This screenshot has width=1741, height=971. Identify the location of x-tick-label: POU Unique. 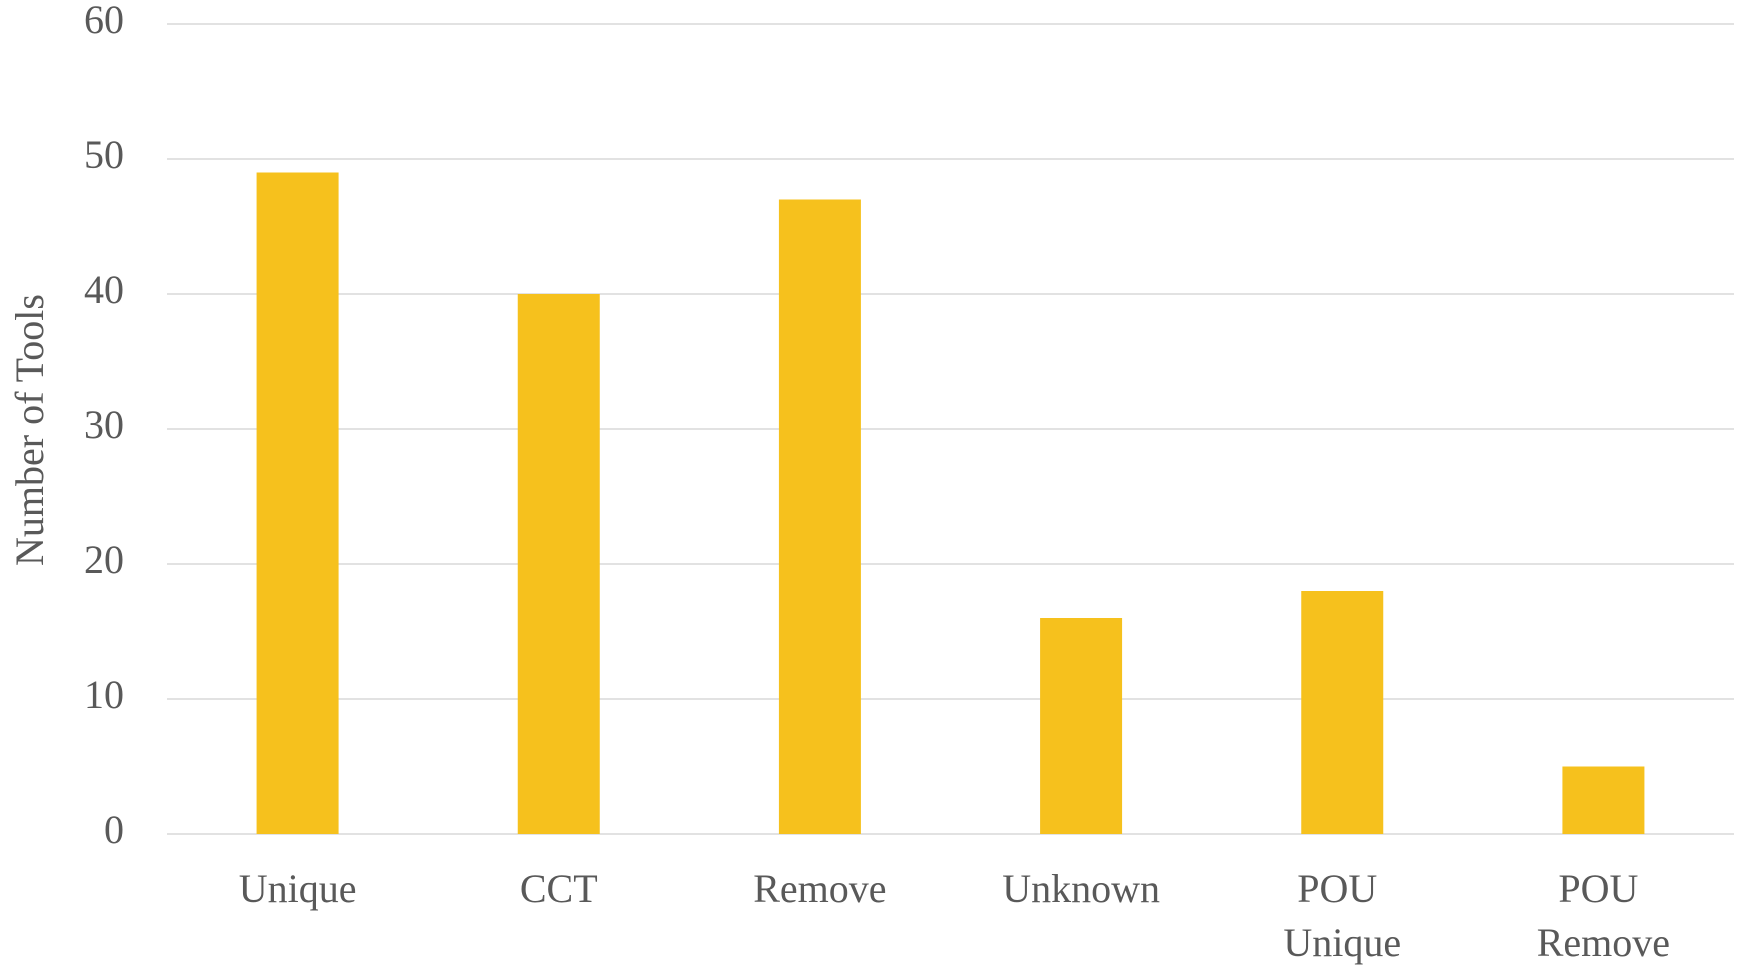
(1342, 915).